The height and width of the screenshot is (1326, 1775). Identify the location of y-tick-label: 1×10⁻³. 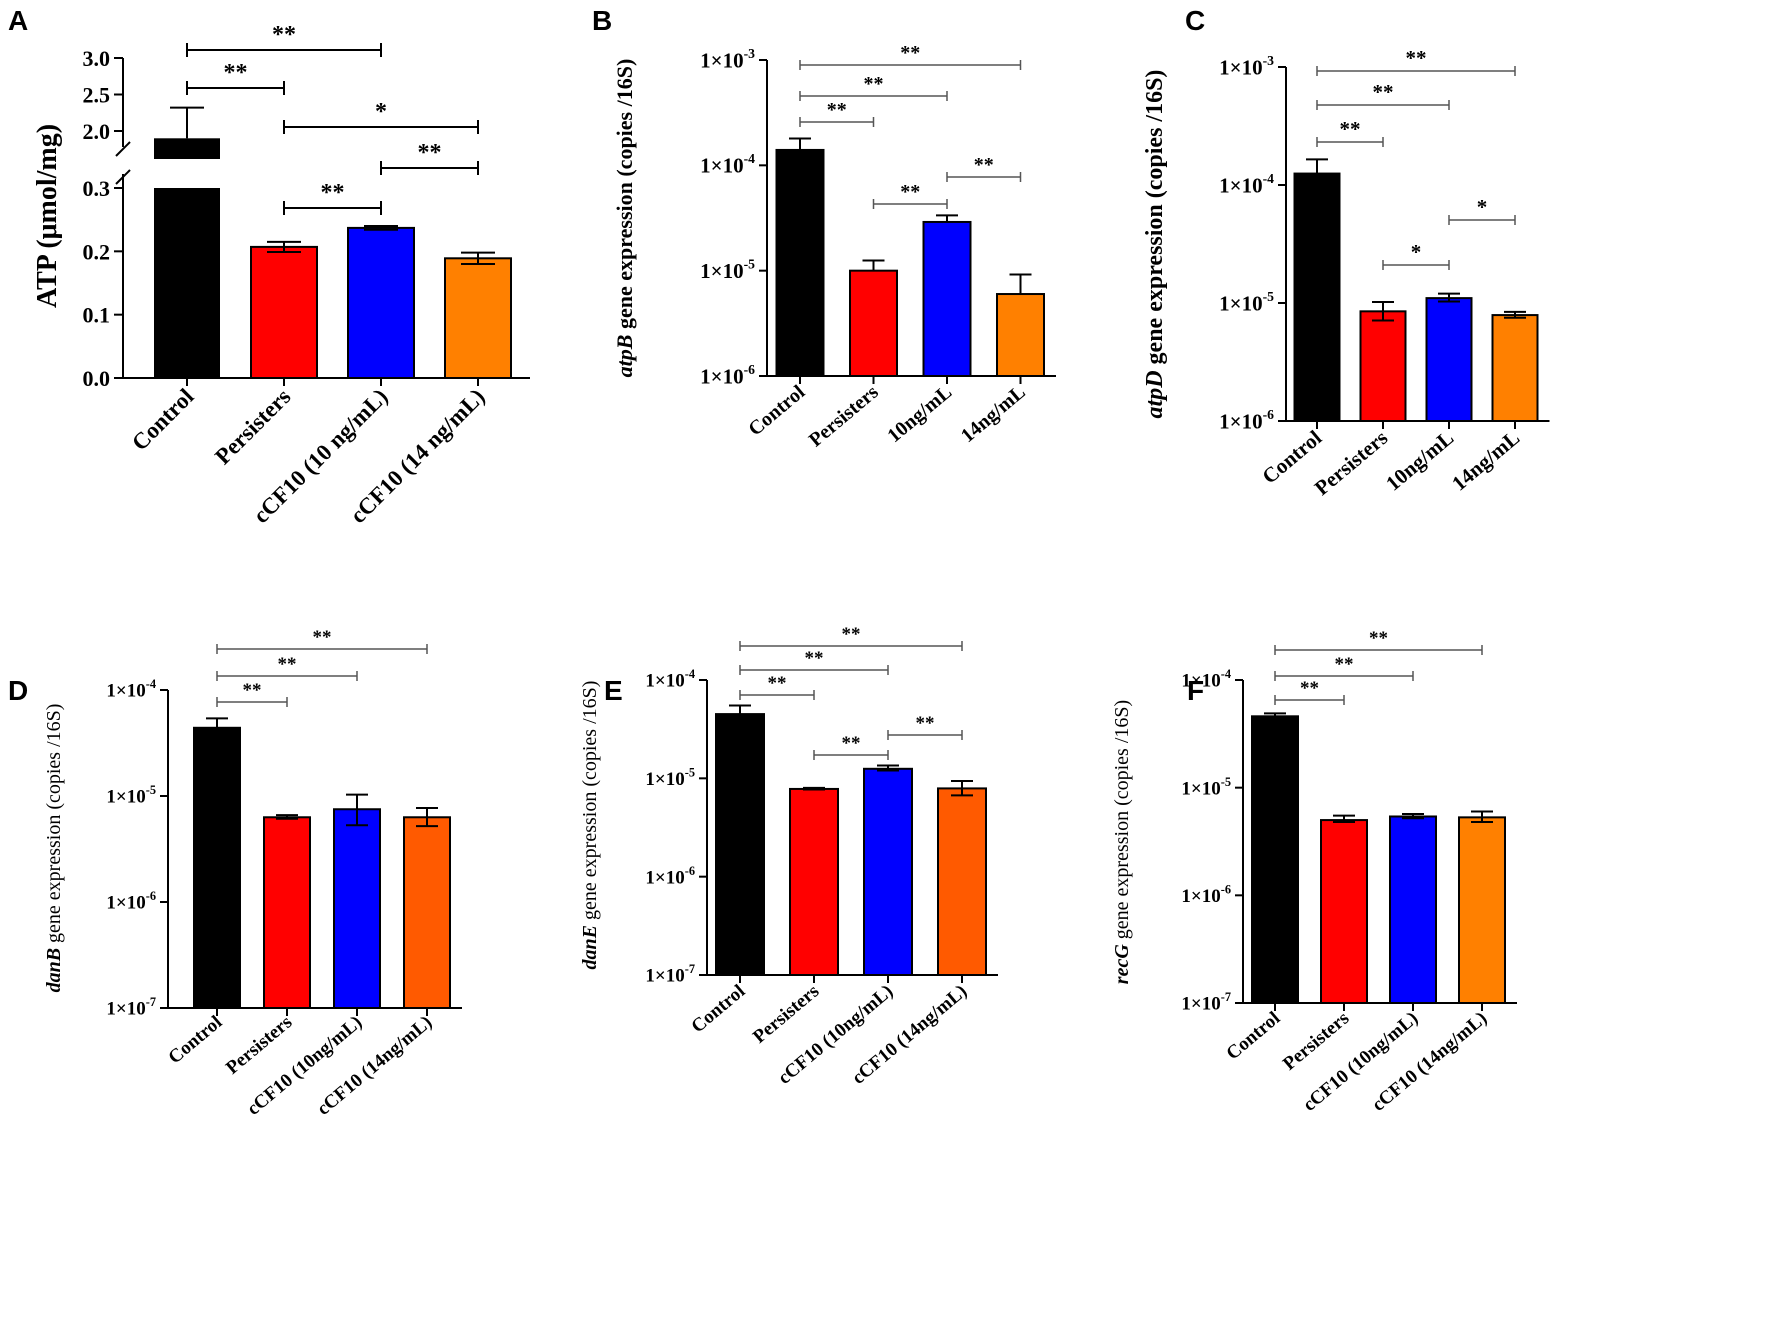
(1246, 66).